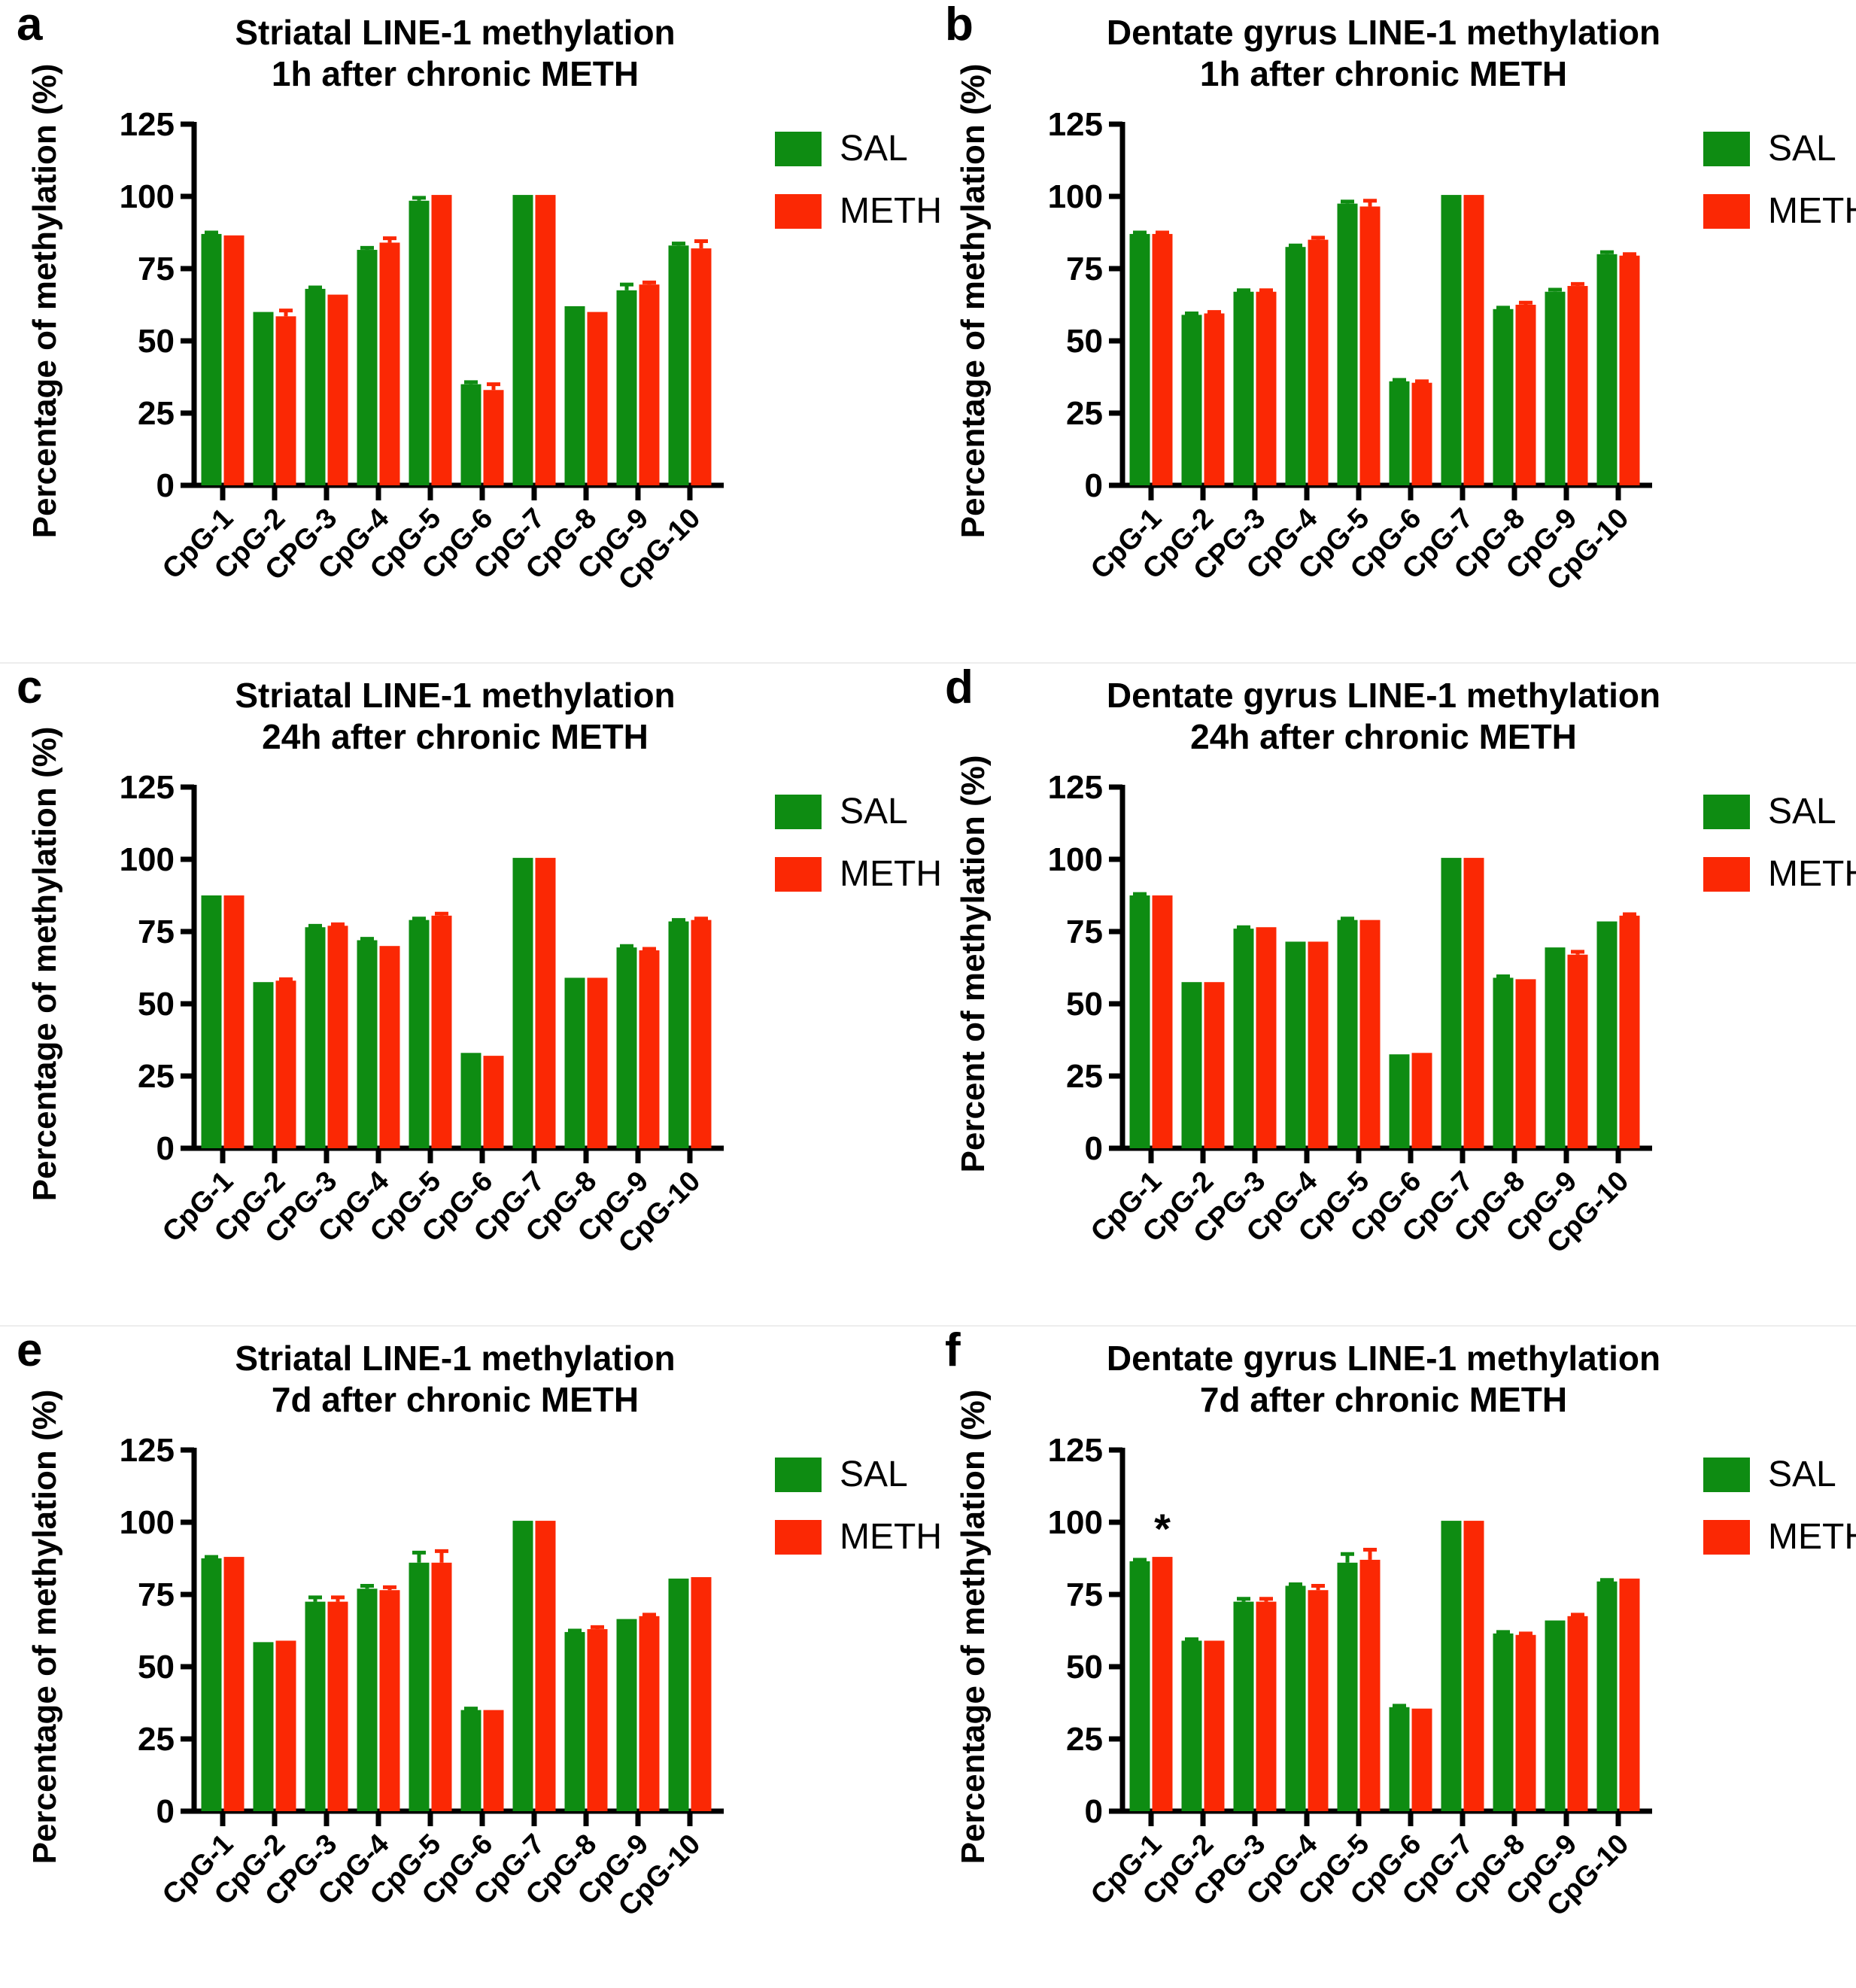 Image resolution: width=1856 pixels, height=1988 pixels. Describe the element at coordinates (456, 1003) in the screenshot. I see `bars` at that location.